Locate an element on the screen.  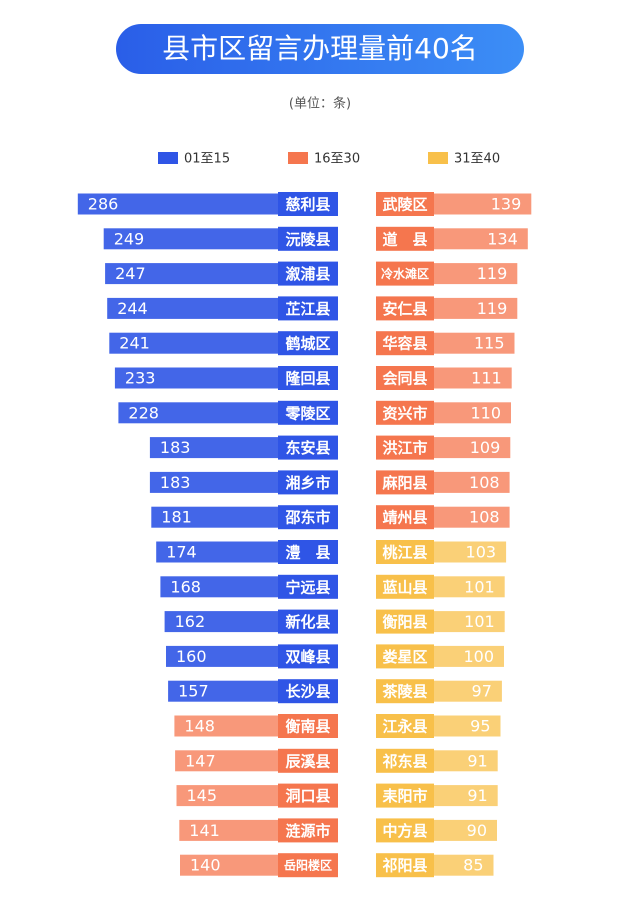
value-label: 233 is located at coordinates (140, 378).